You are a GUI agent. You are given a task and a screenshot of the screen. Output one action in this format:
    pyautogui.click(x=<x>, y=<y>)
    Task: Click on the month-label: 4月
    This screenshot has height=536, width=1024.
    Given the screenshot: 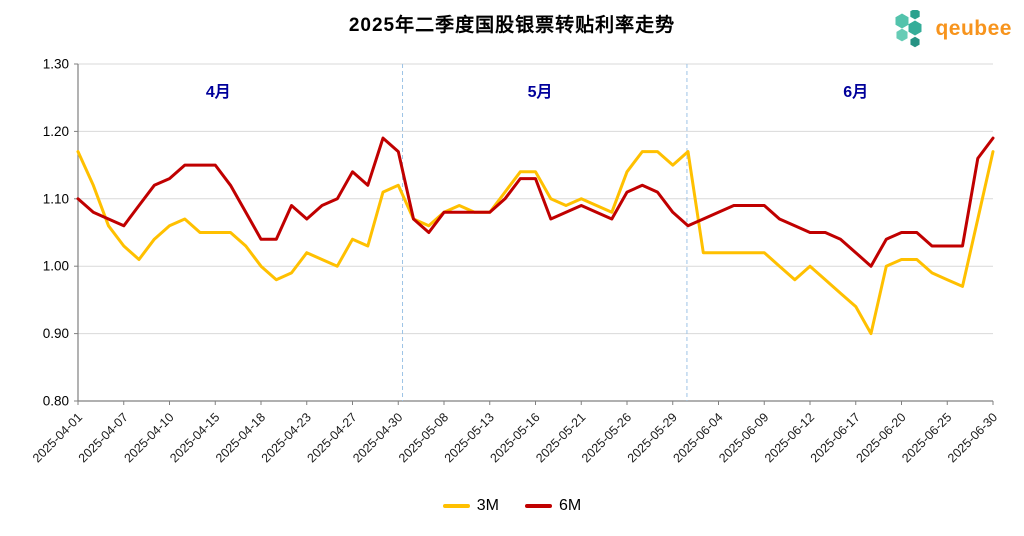 What is the action you would take?
    pyautogui.click(x=218, y=92)
    